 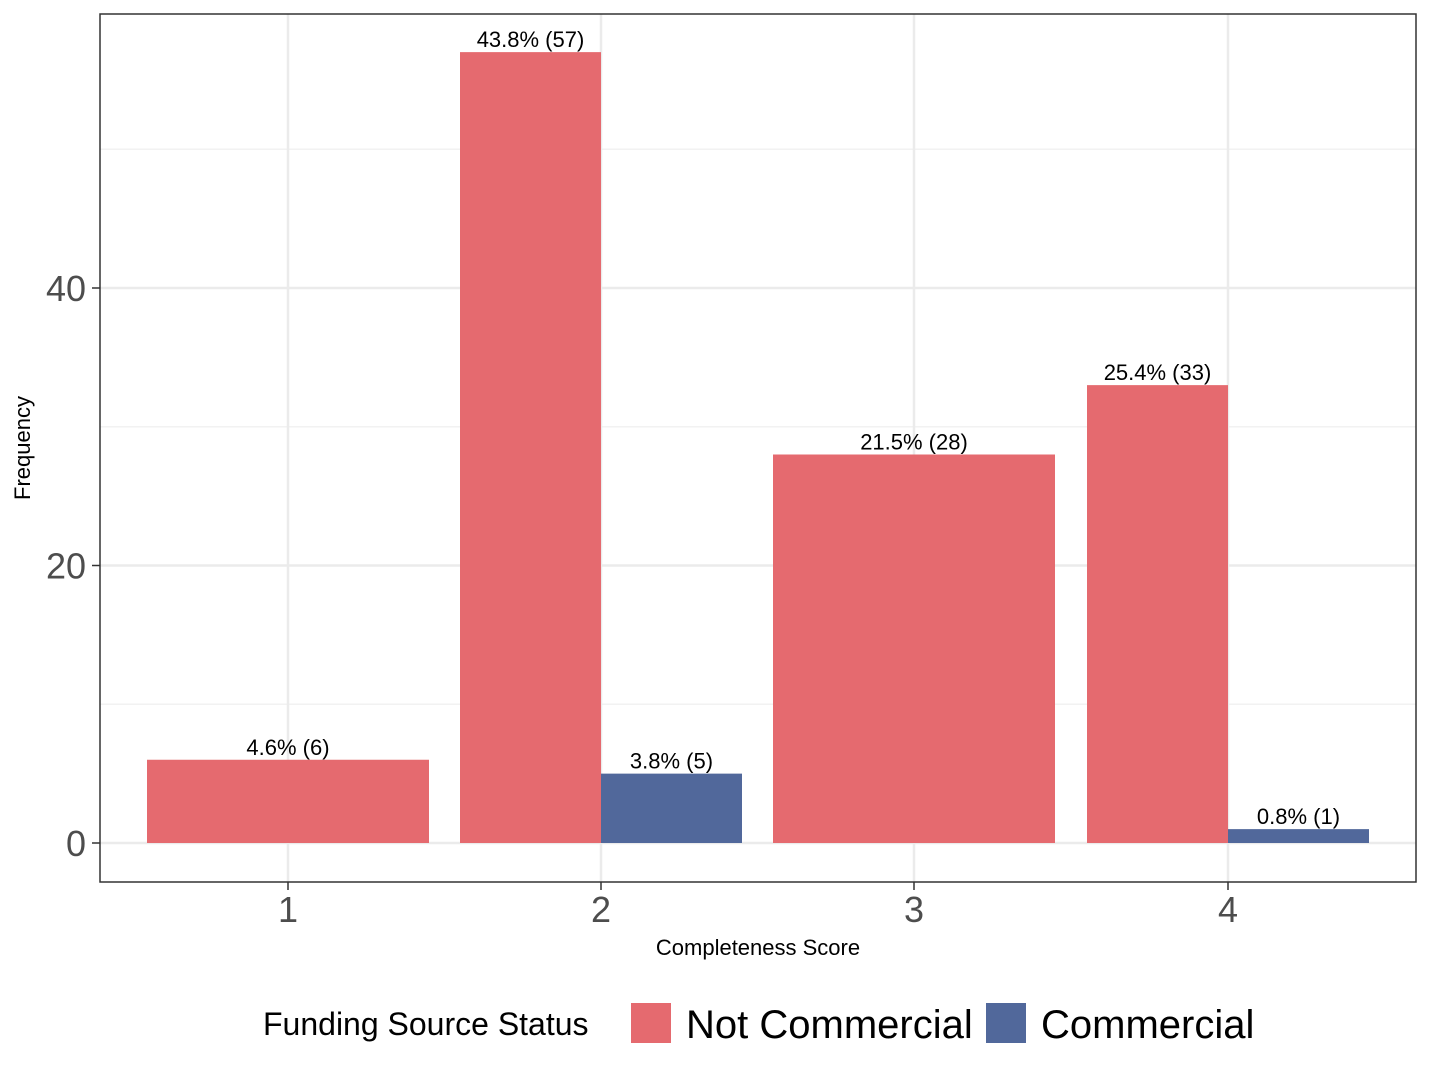 I want to click on y-tick-label: 0, so click(x=76, y=843).